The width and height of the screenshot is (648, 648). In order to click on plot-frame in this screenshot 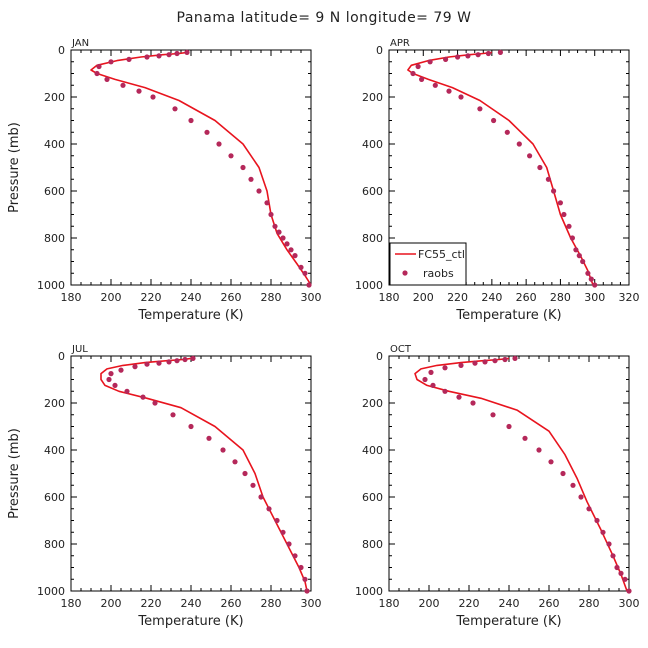, I will do `click(509, 473)`.